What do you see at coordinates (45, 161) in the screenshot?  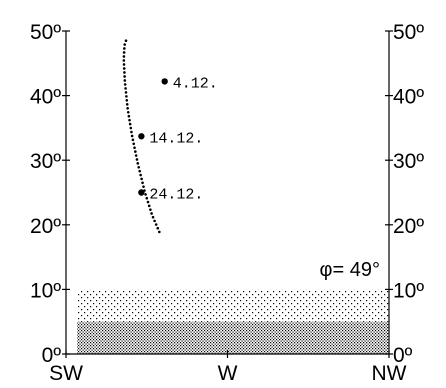 I see `y-tick-label-left: 30º` at bounding box center [45, 161].